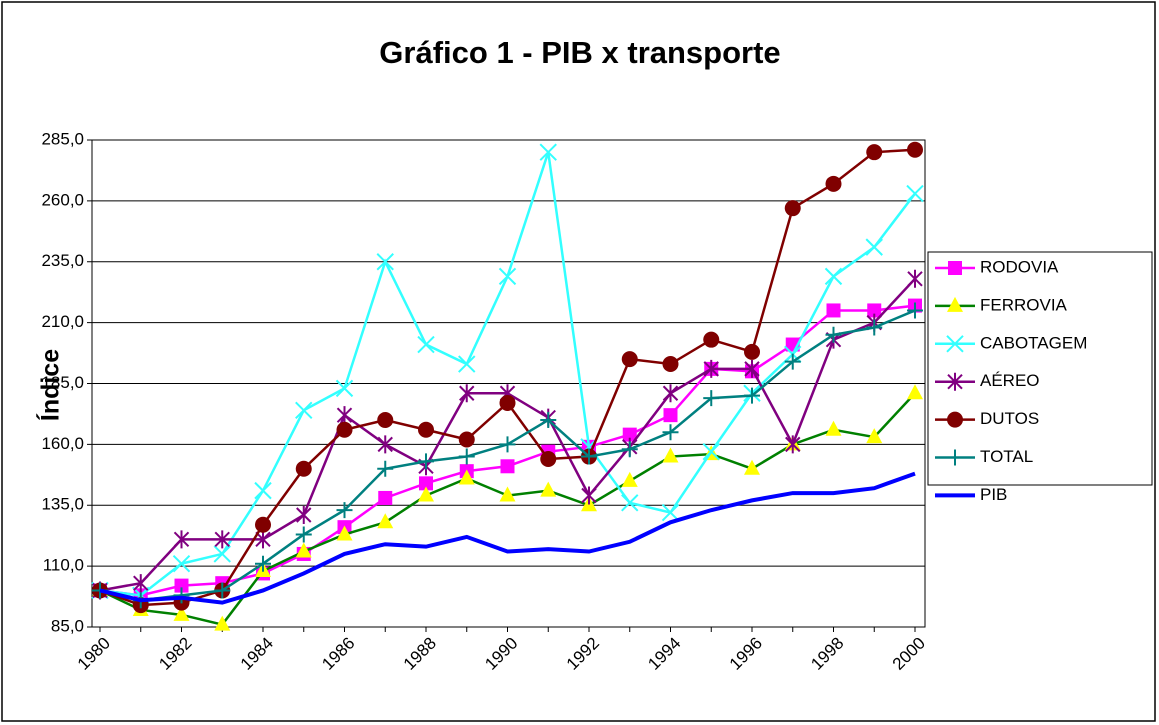  I want to click on legend-label: PIB, so click(993, 494).